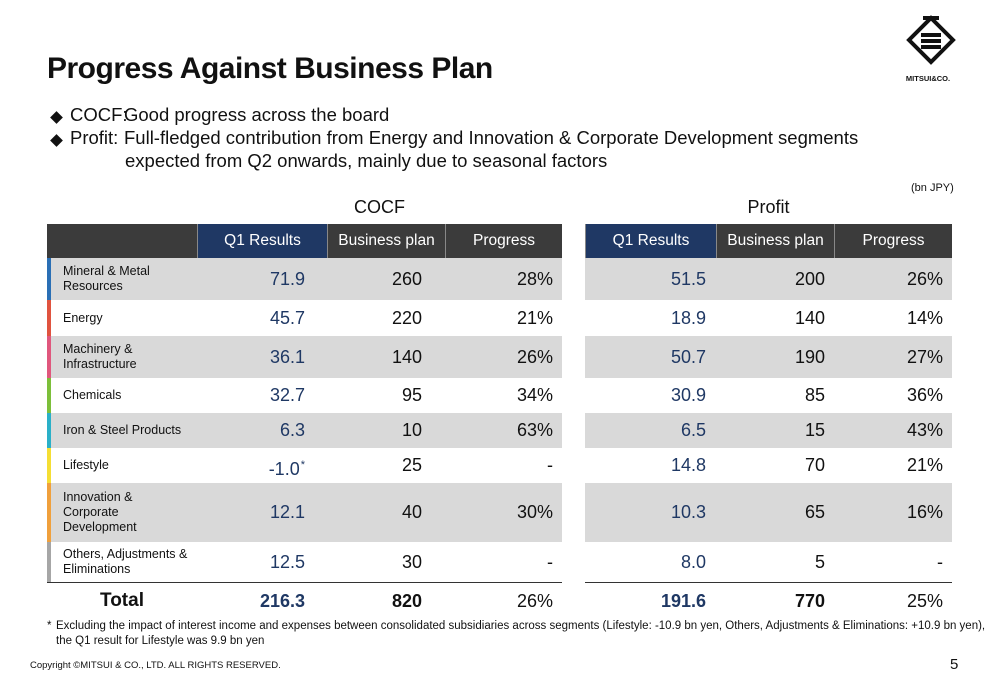 The height and width of the screenshot is (685, 1000). Describe the element at coordinates (287, 512) in the screenshot. I see `cell-value: 12.1` at that location.